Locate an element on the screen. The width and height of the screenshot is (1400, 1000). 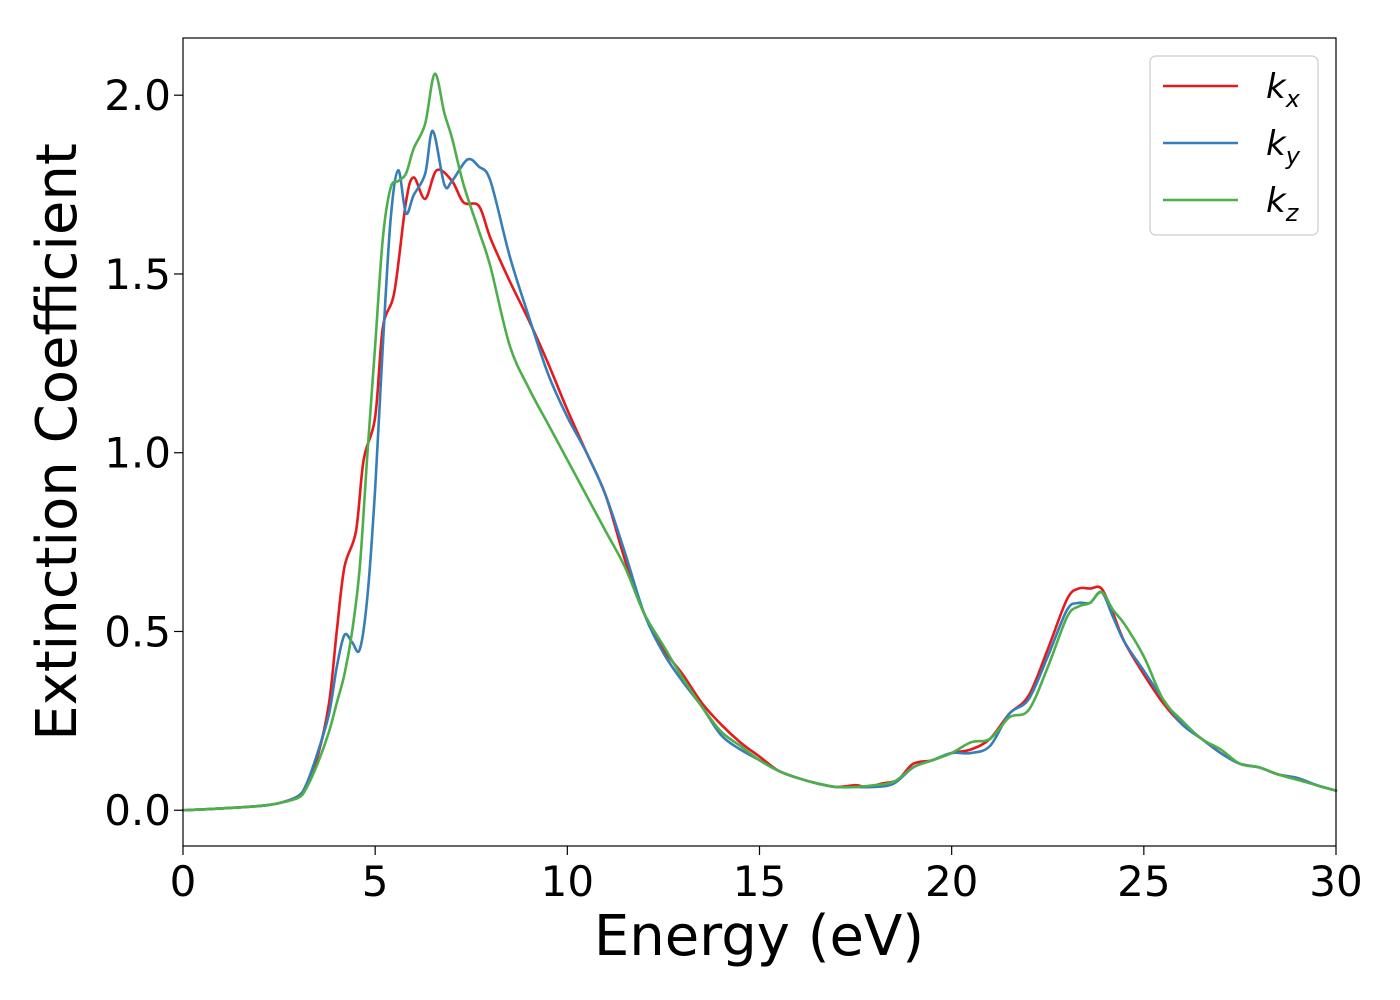
x-axis: 0 5 10 15 20 25 30 is located at coordinates (766, 876).